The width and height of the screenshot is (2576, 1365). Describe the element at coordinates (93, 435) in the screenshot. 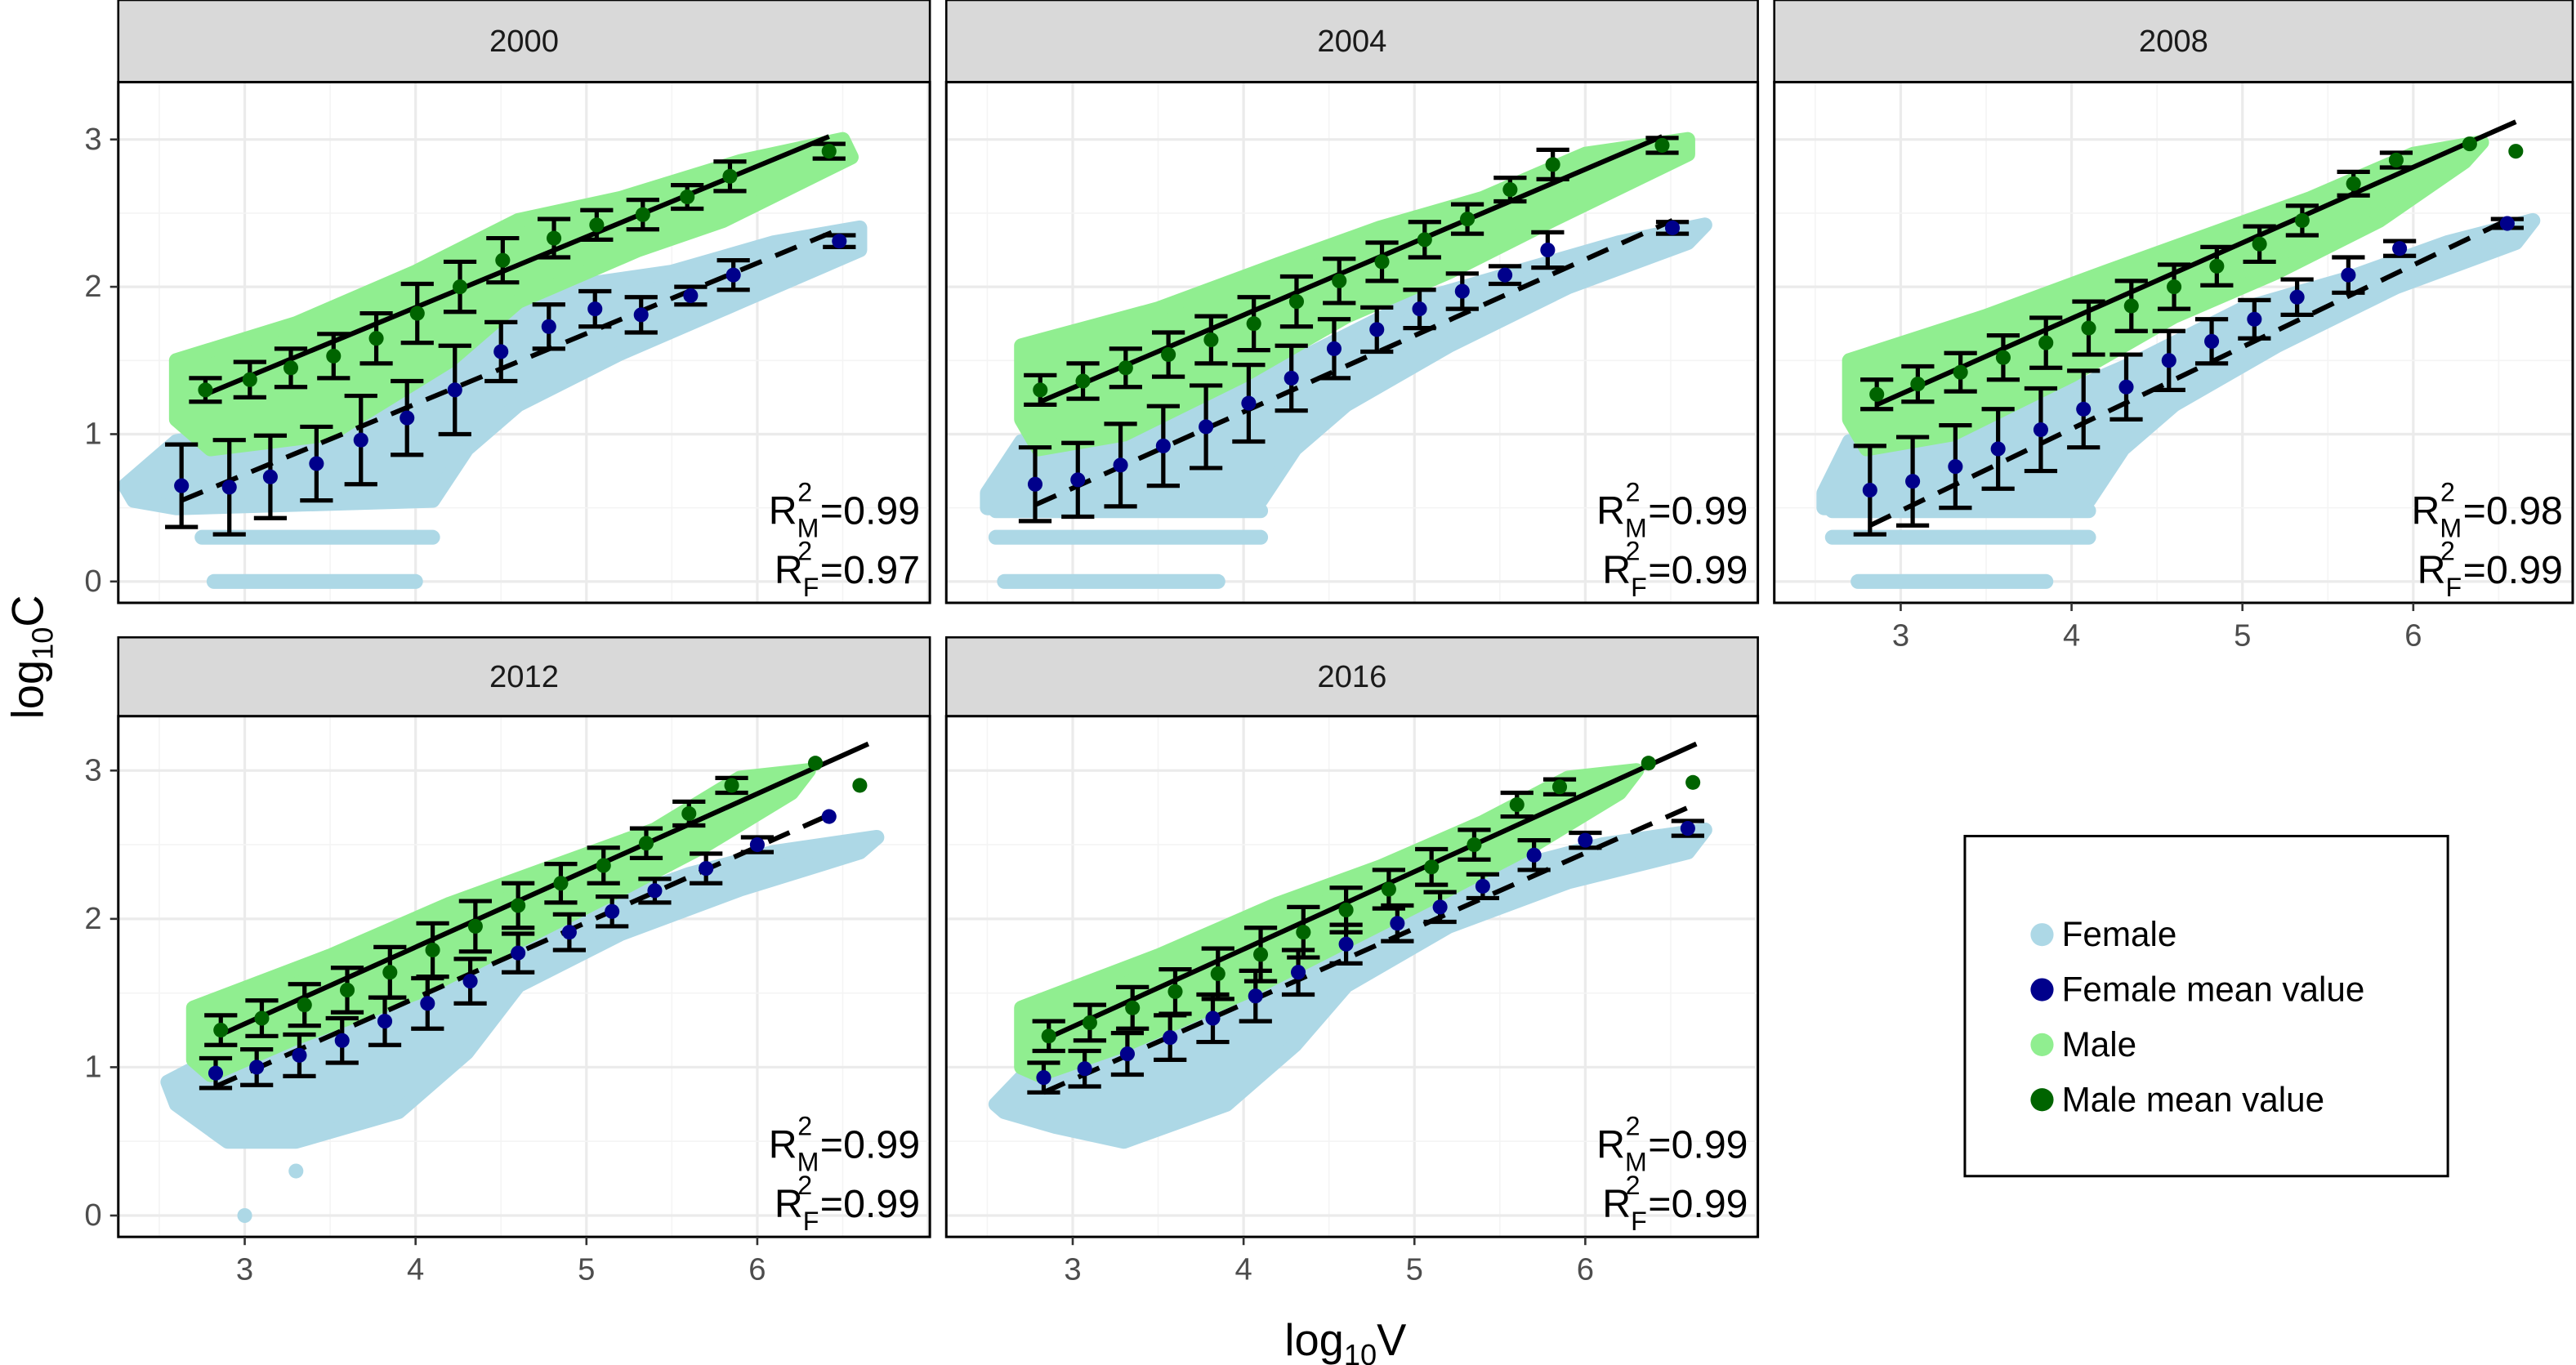

I see `y-tick-label: 1` at that location.